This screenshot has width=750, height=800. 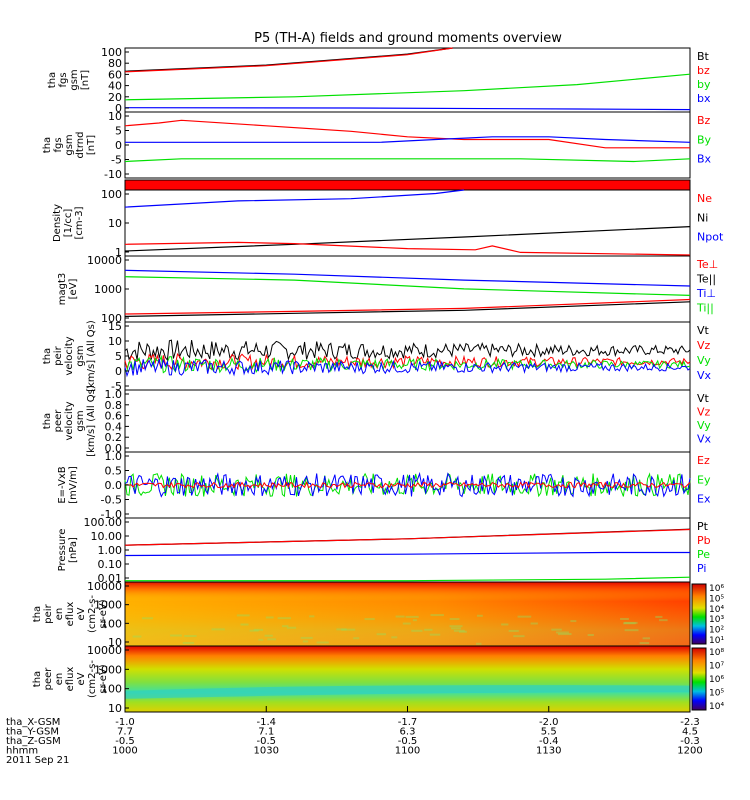 What do you see at coordinates (707, 264) in the screenshot?
I see `legend-label: Te⊥` at bounding box center [707, 264].